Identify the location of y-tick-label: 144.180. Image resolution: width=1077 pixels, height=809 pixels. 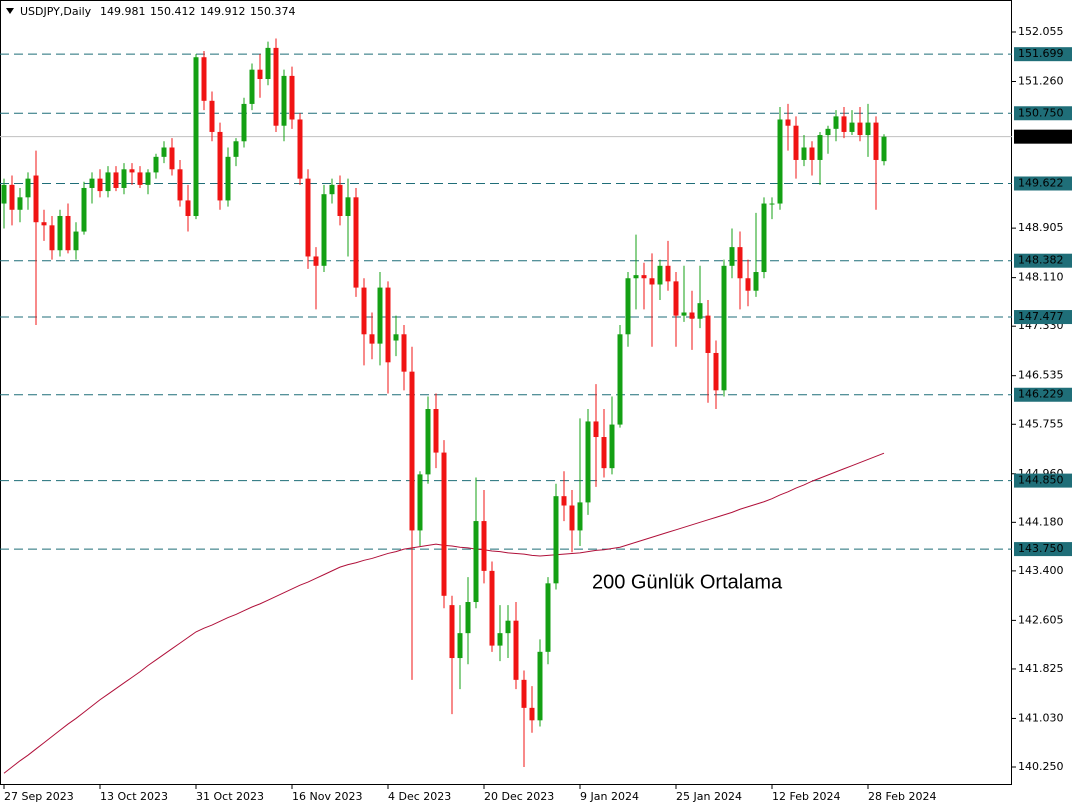
(1041, 521).